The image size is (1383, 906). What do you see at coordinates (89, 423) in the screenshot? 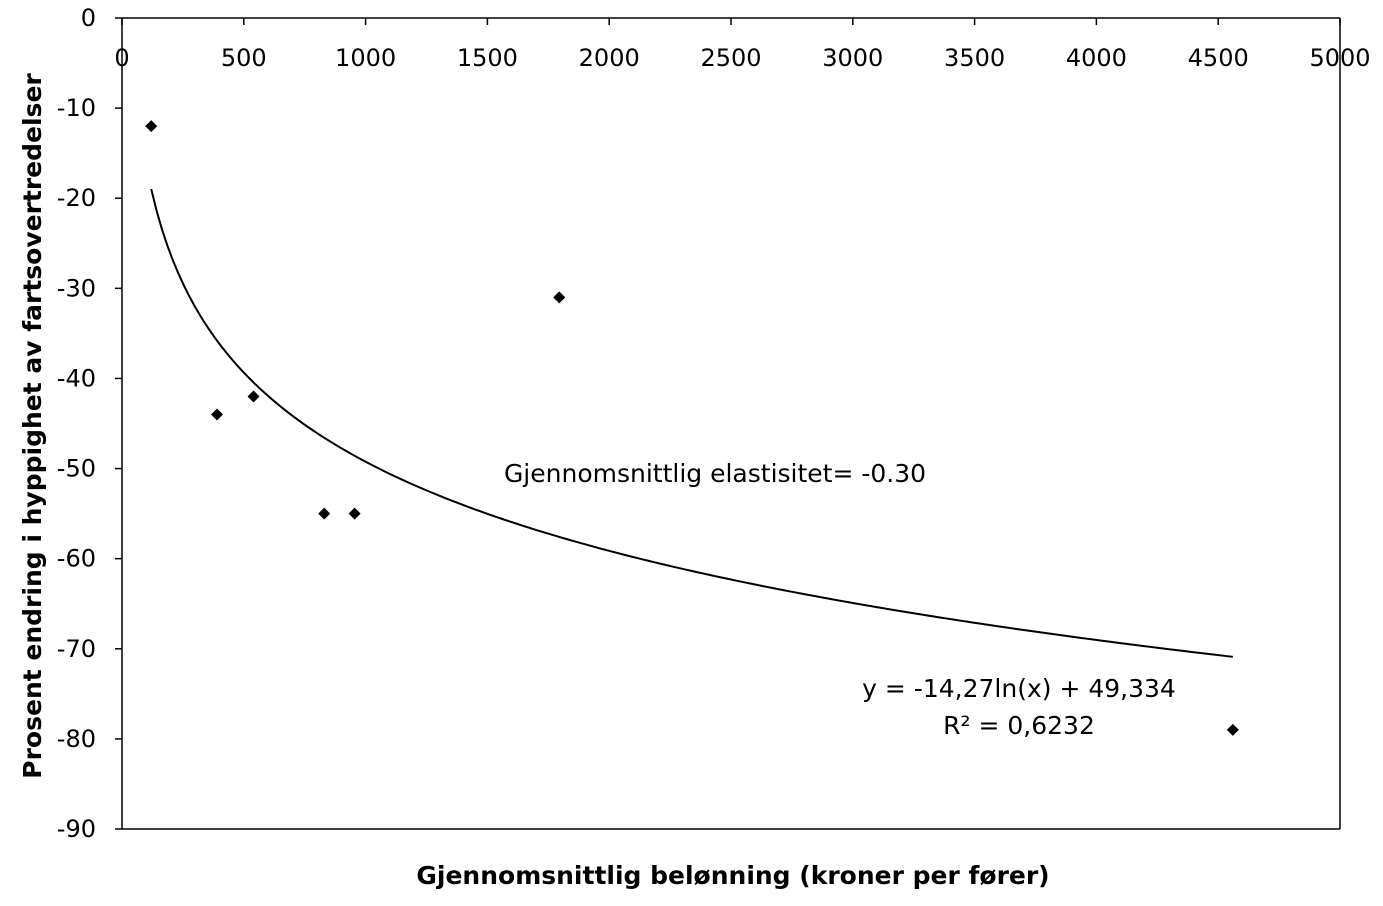
I see `y-axis-ticks: 0 -10 -20 -30 -40 -50 -60 -70 -80 -90` at bounding box center [89, 423].